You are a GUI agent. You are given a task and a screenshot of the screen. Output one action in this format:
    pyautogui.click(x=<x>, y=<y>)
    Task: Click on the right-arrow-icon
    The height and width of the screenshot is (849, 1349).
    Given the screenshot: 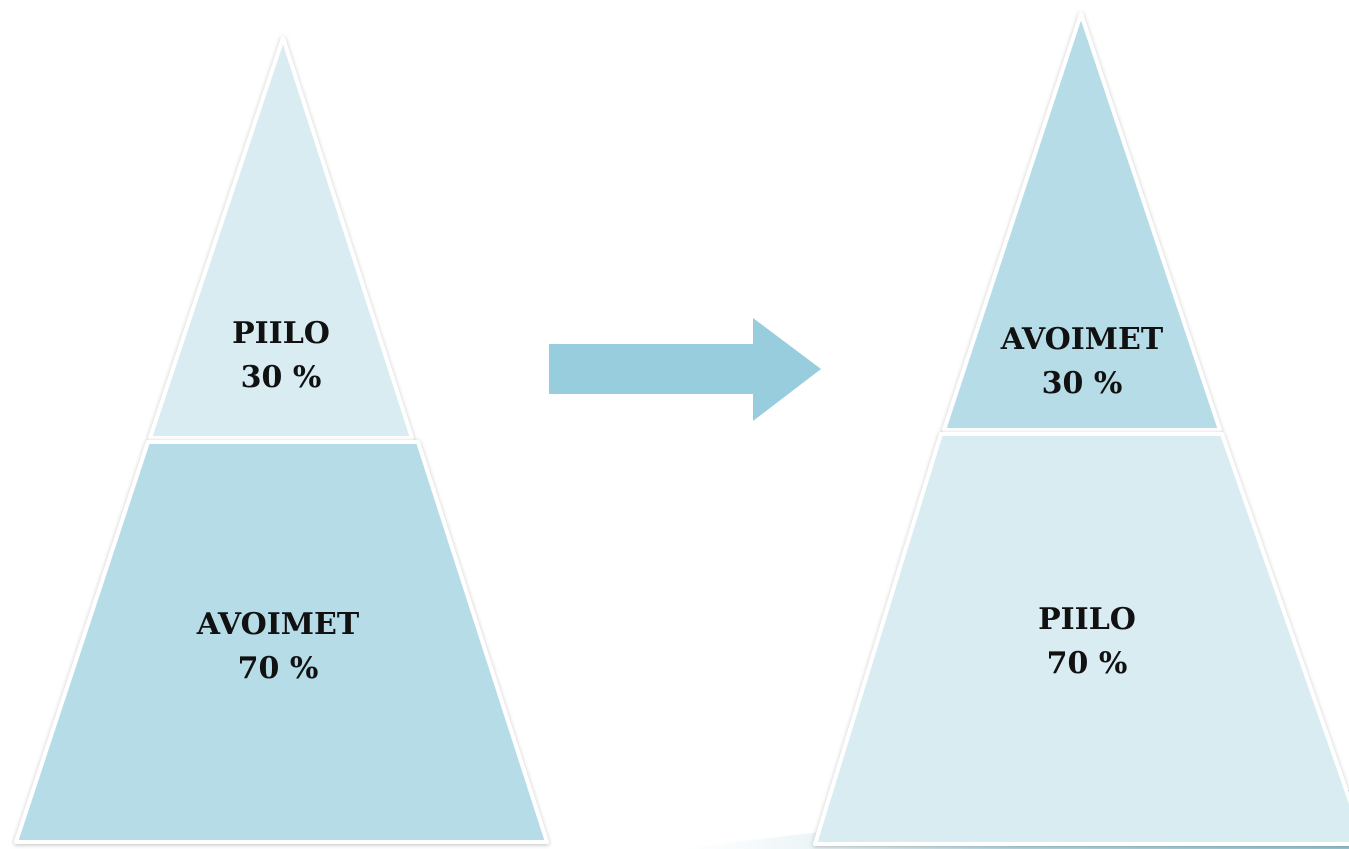 What is the action you would take?
    pyautogui.click(x=685, y=369)
    